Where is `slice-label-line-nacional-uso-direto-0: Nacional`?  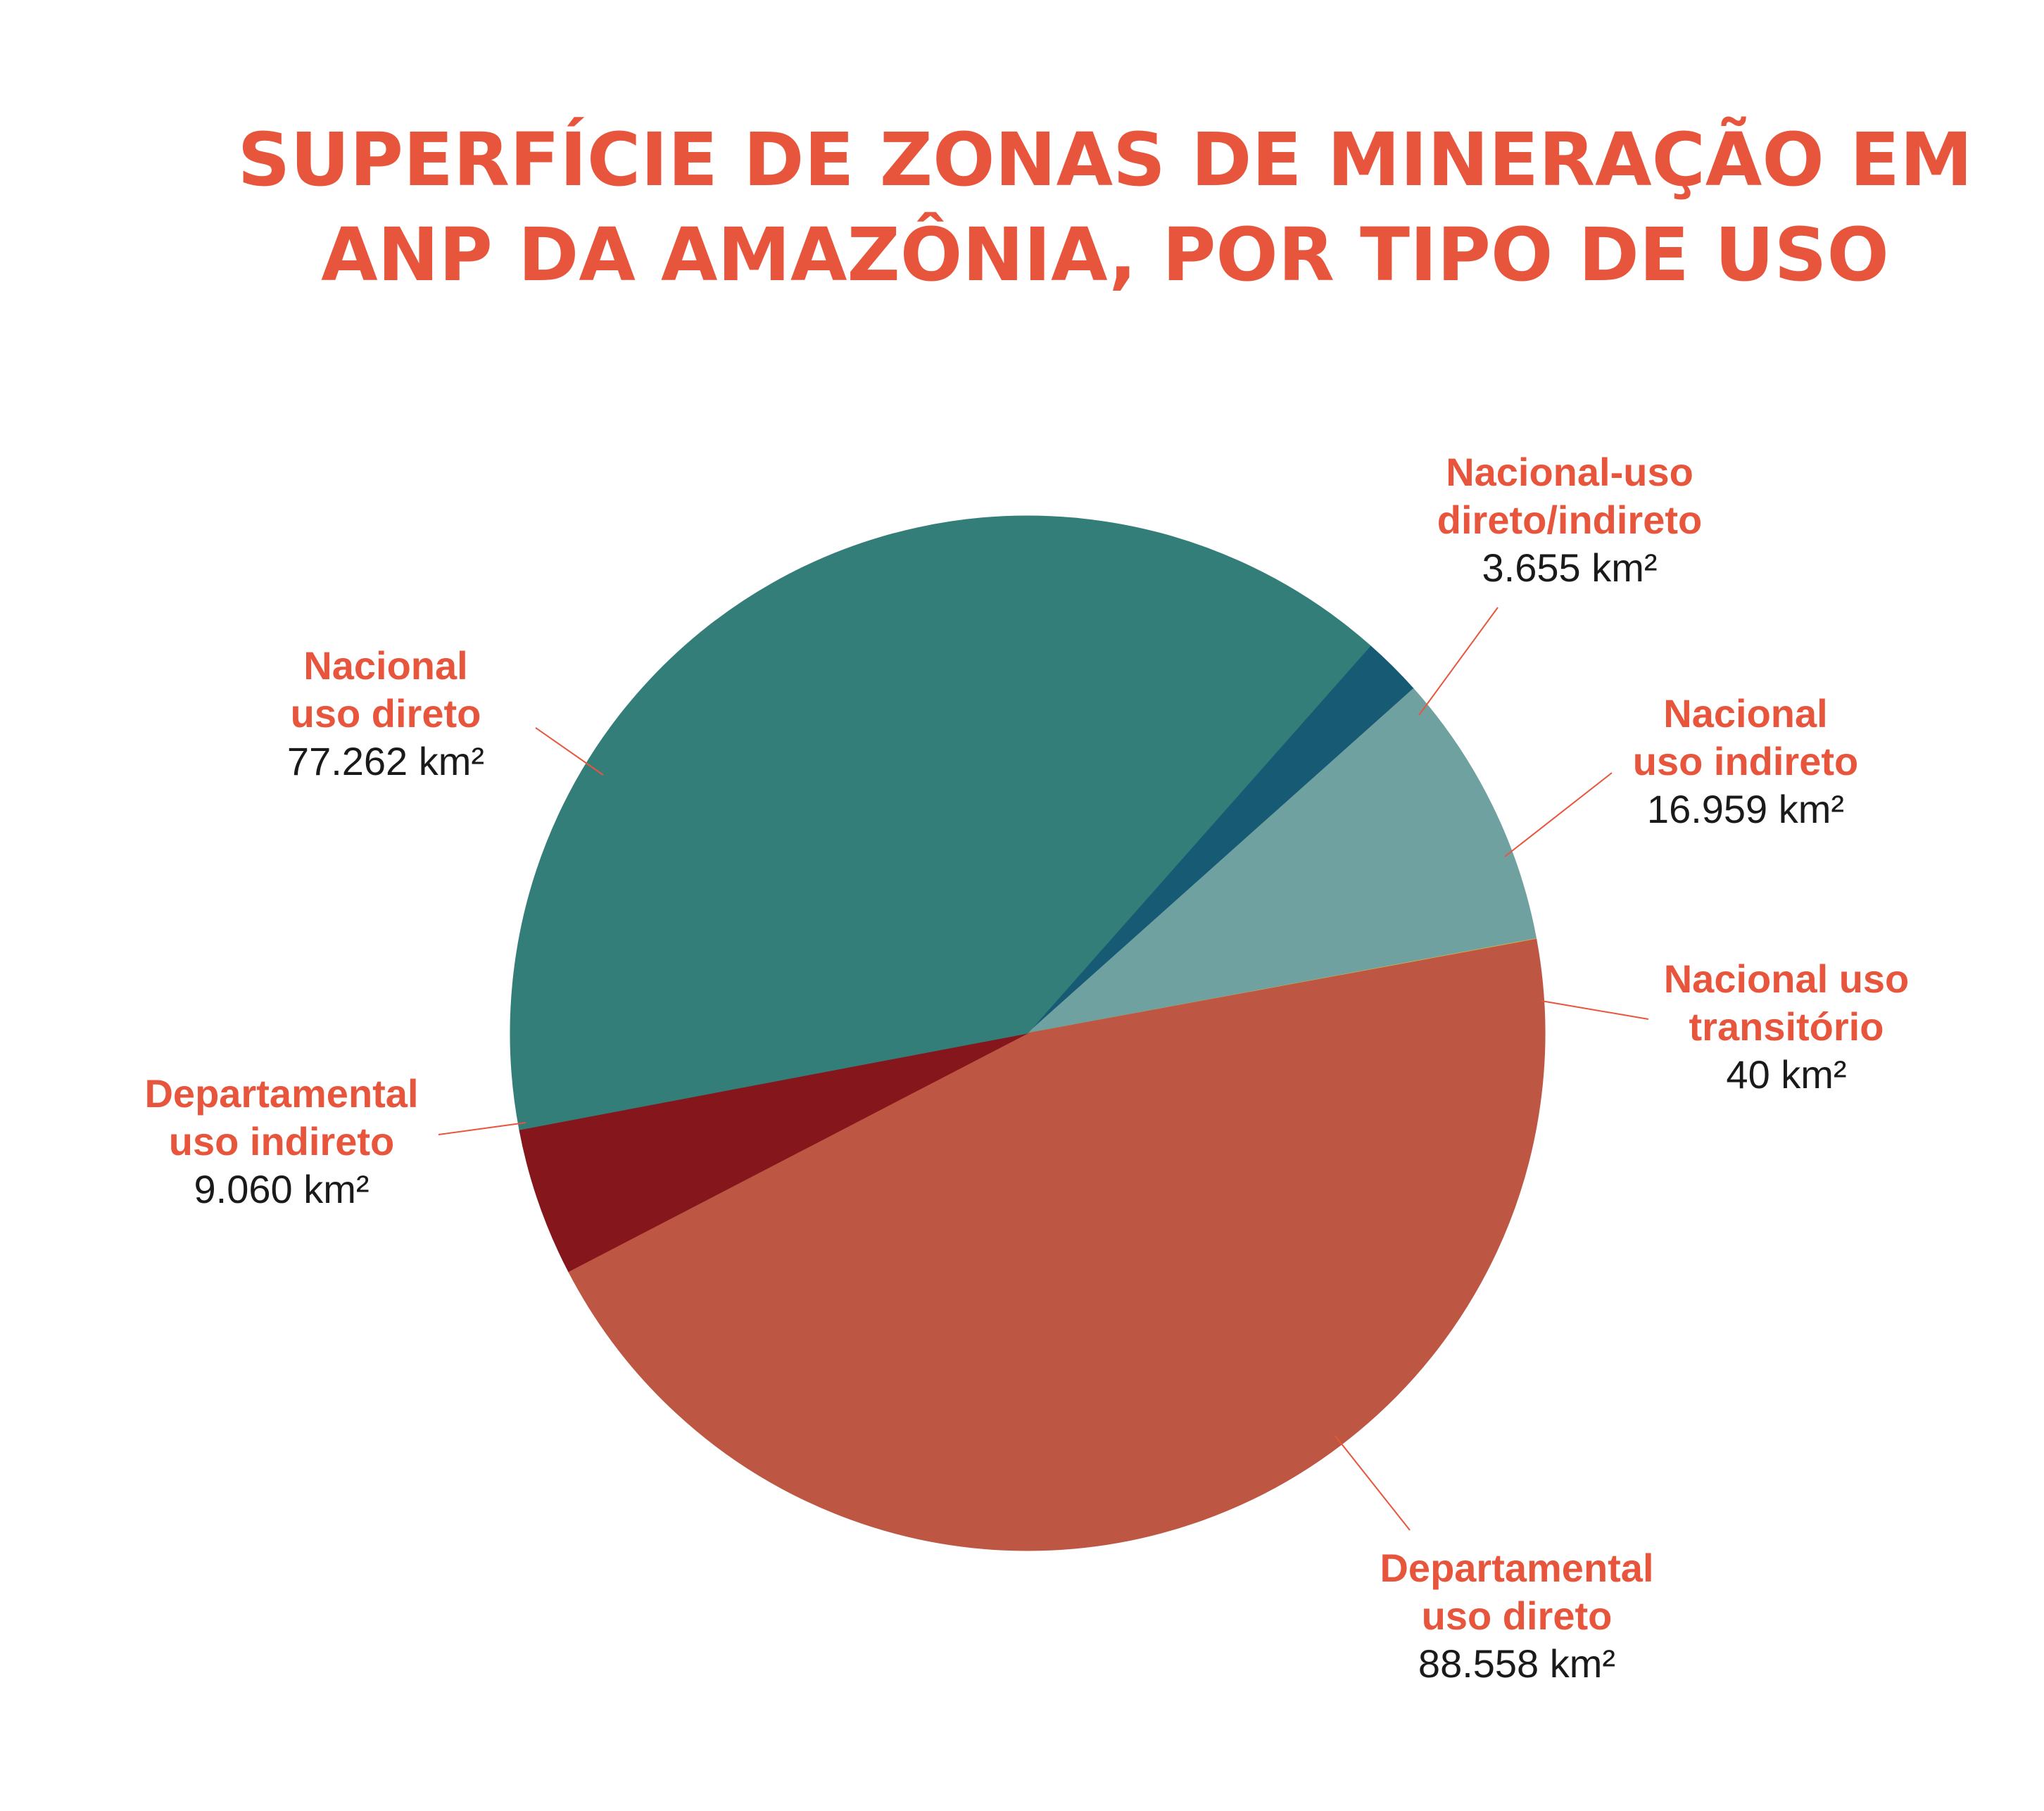 slice-label-line-nacional-uso-direto-0: Nacional is located at coordinates (385, 665).